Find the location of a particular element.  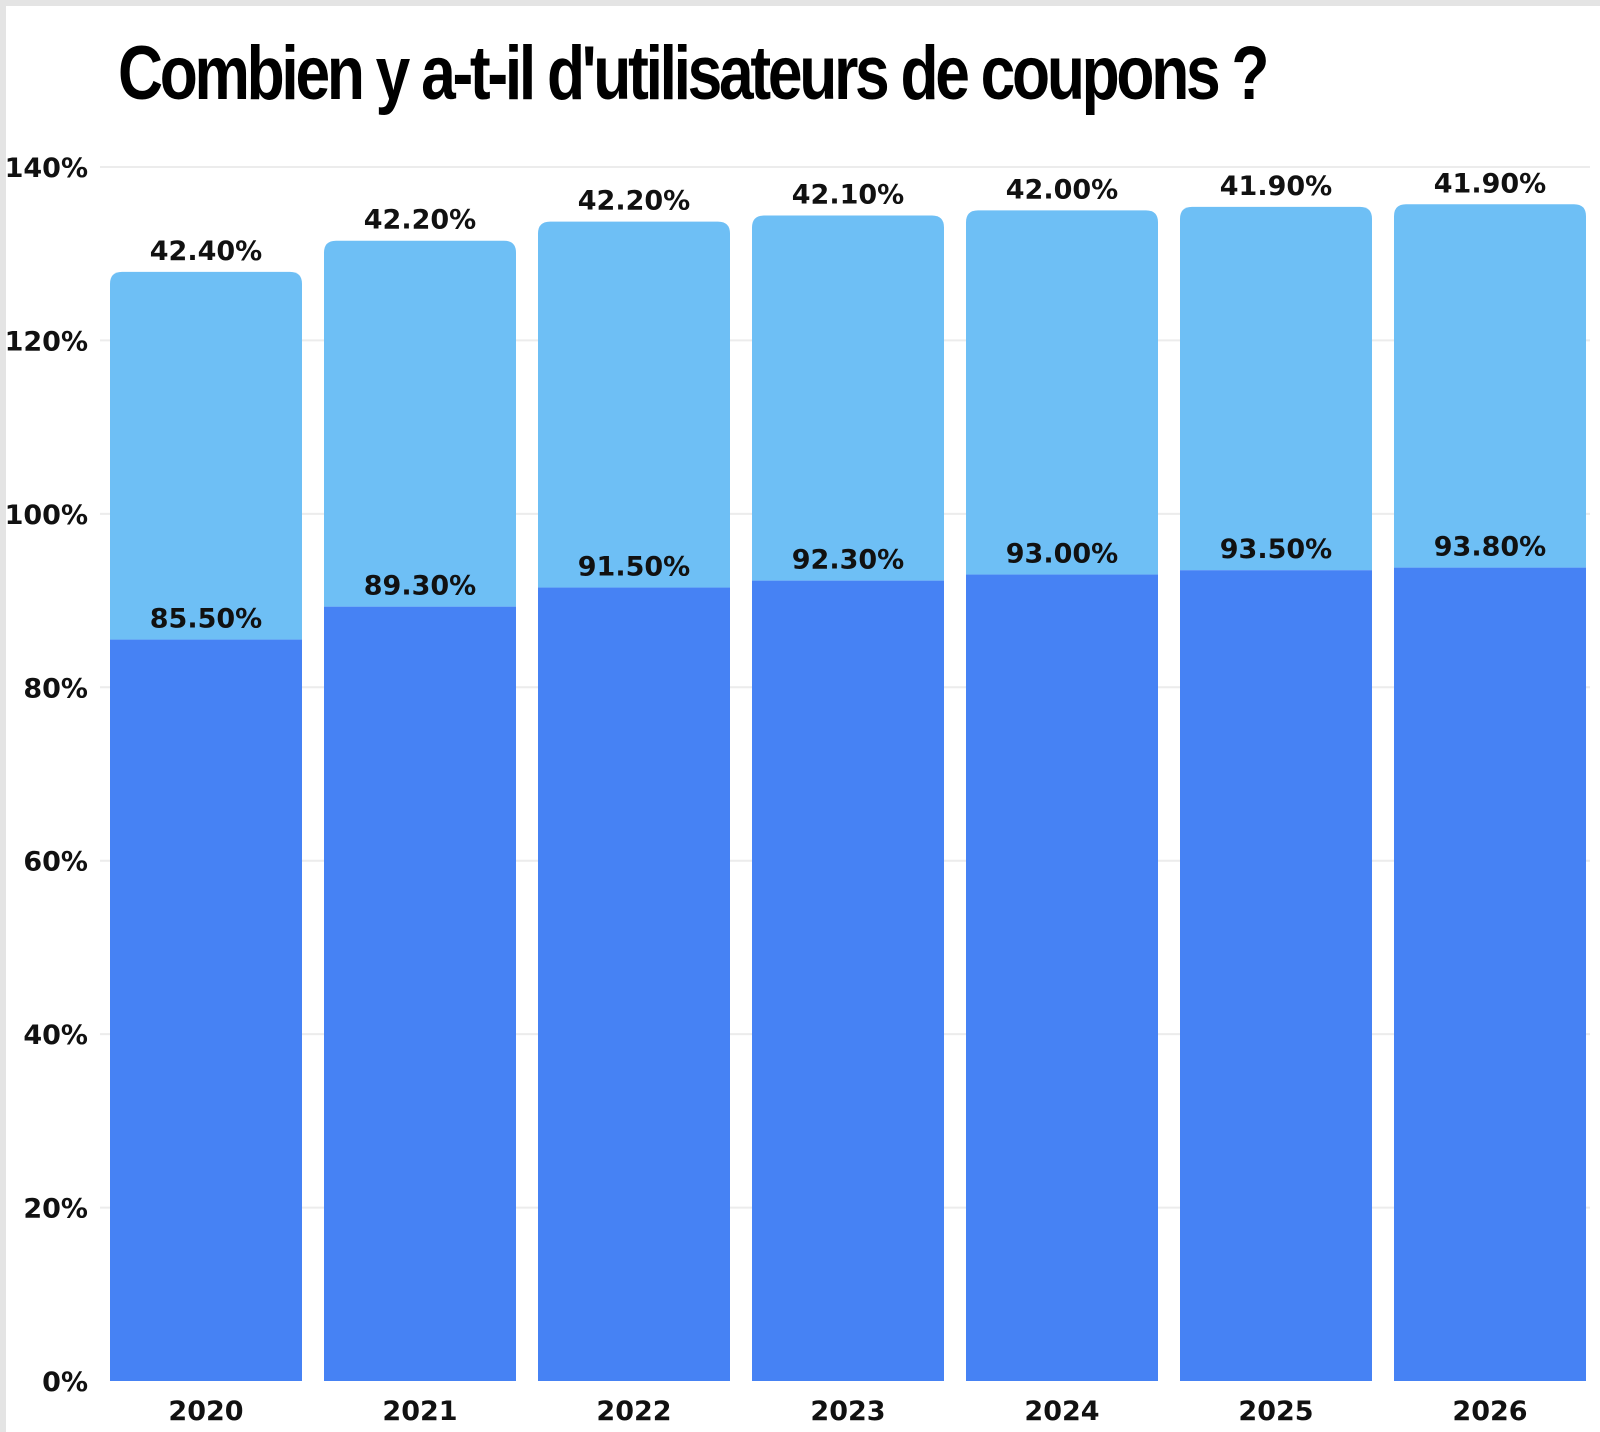

data-label-bottom: 91.50% is located at coordinates (634, 567).